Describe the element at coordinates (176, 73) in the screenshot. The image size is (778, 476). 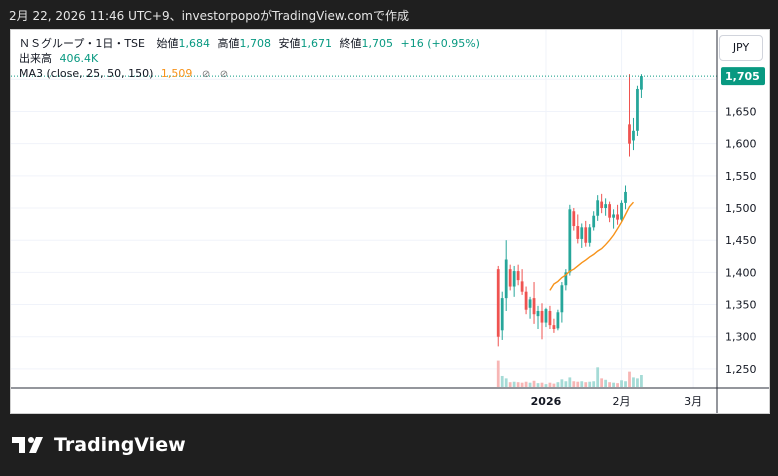
I see `legend-ma-value: 1,509` at that location.